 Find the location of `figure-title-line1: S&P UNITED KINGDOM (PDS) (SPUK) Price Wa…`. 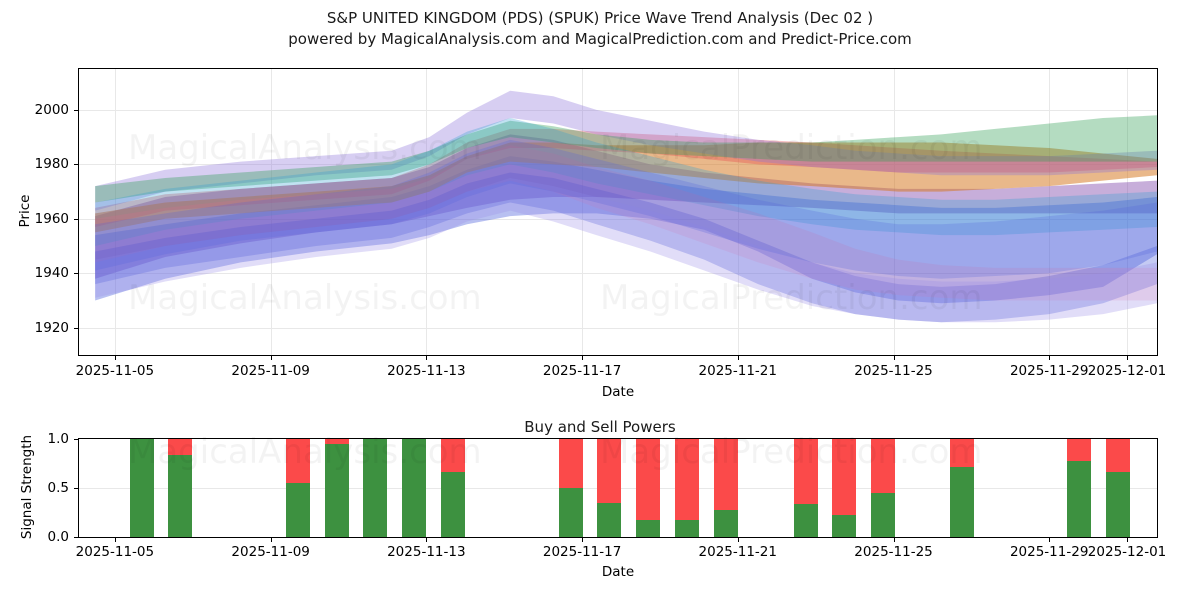

figure-title-line1: S&P UNITED KINGDOM (PDS) (SPUK) Price Wa… is located at coordinates (600, 18).